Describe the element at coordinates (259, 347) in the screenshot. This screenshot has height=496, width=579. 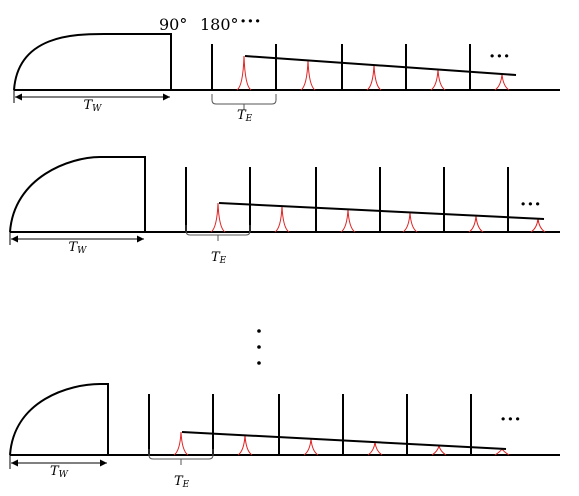
I see `vertical-ellipsis` at that location.